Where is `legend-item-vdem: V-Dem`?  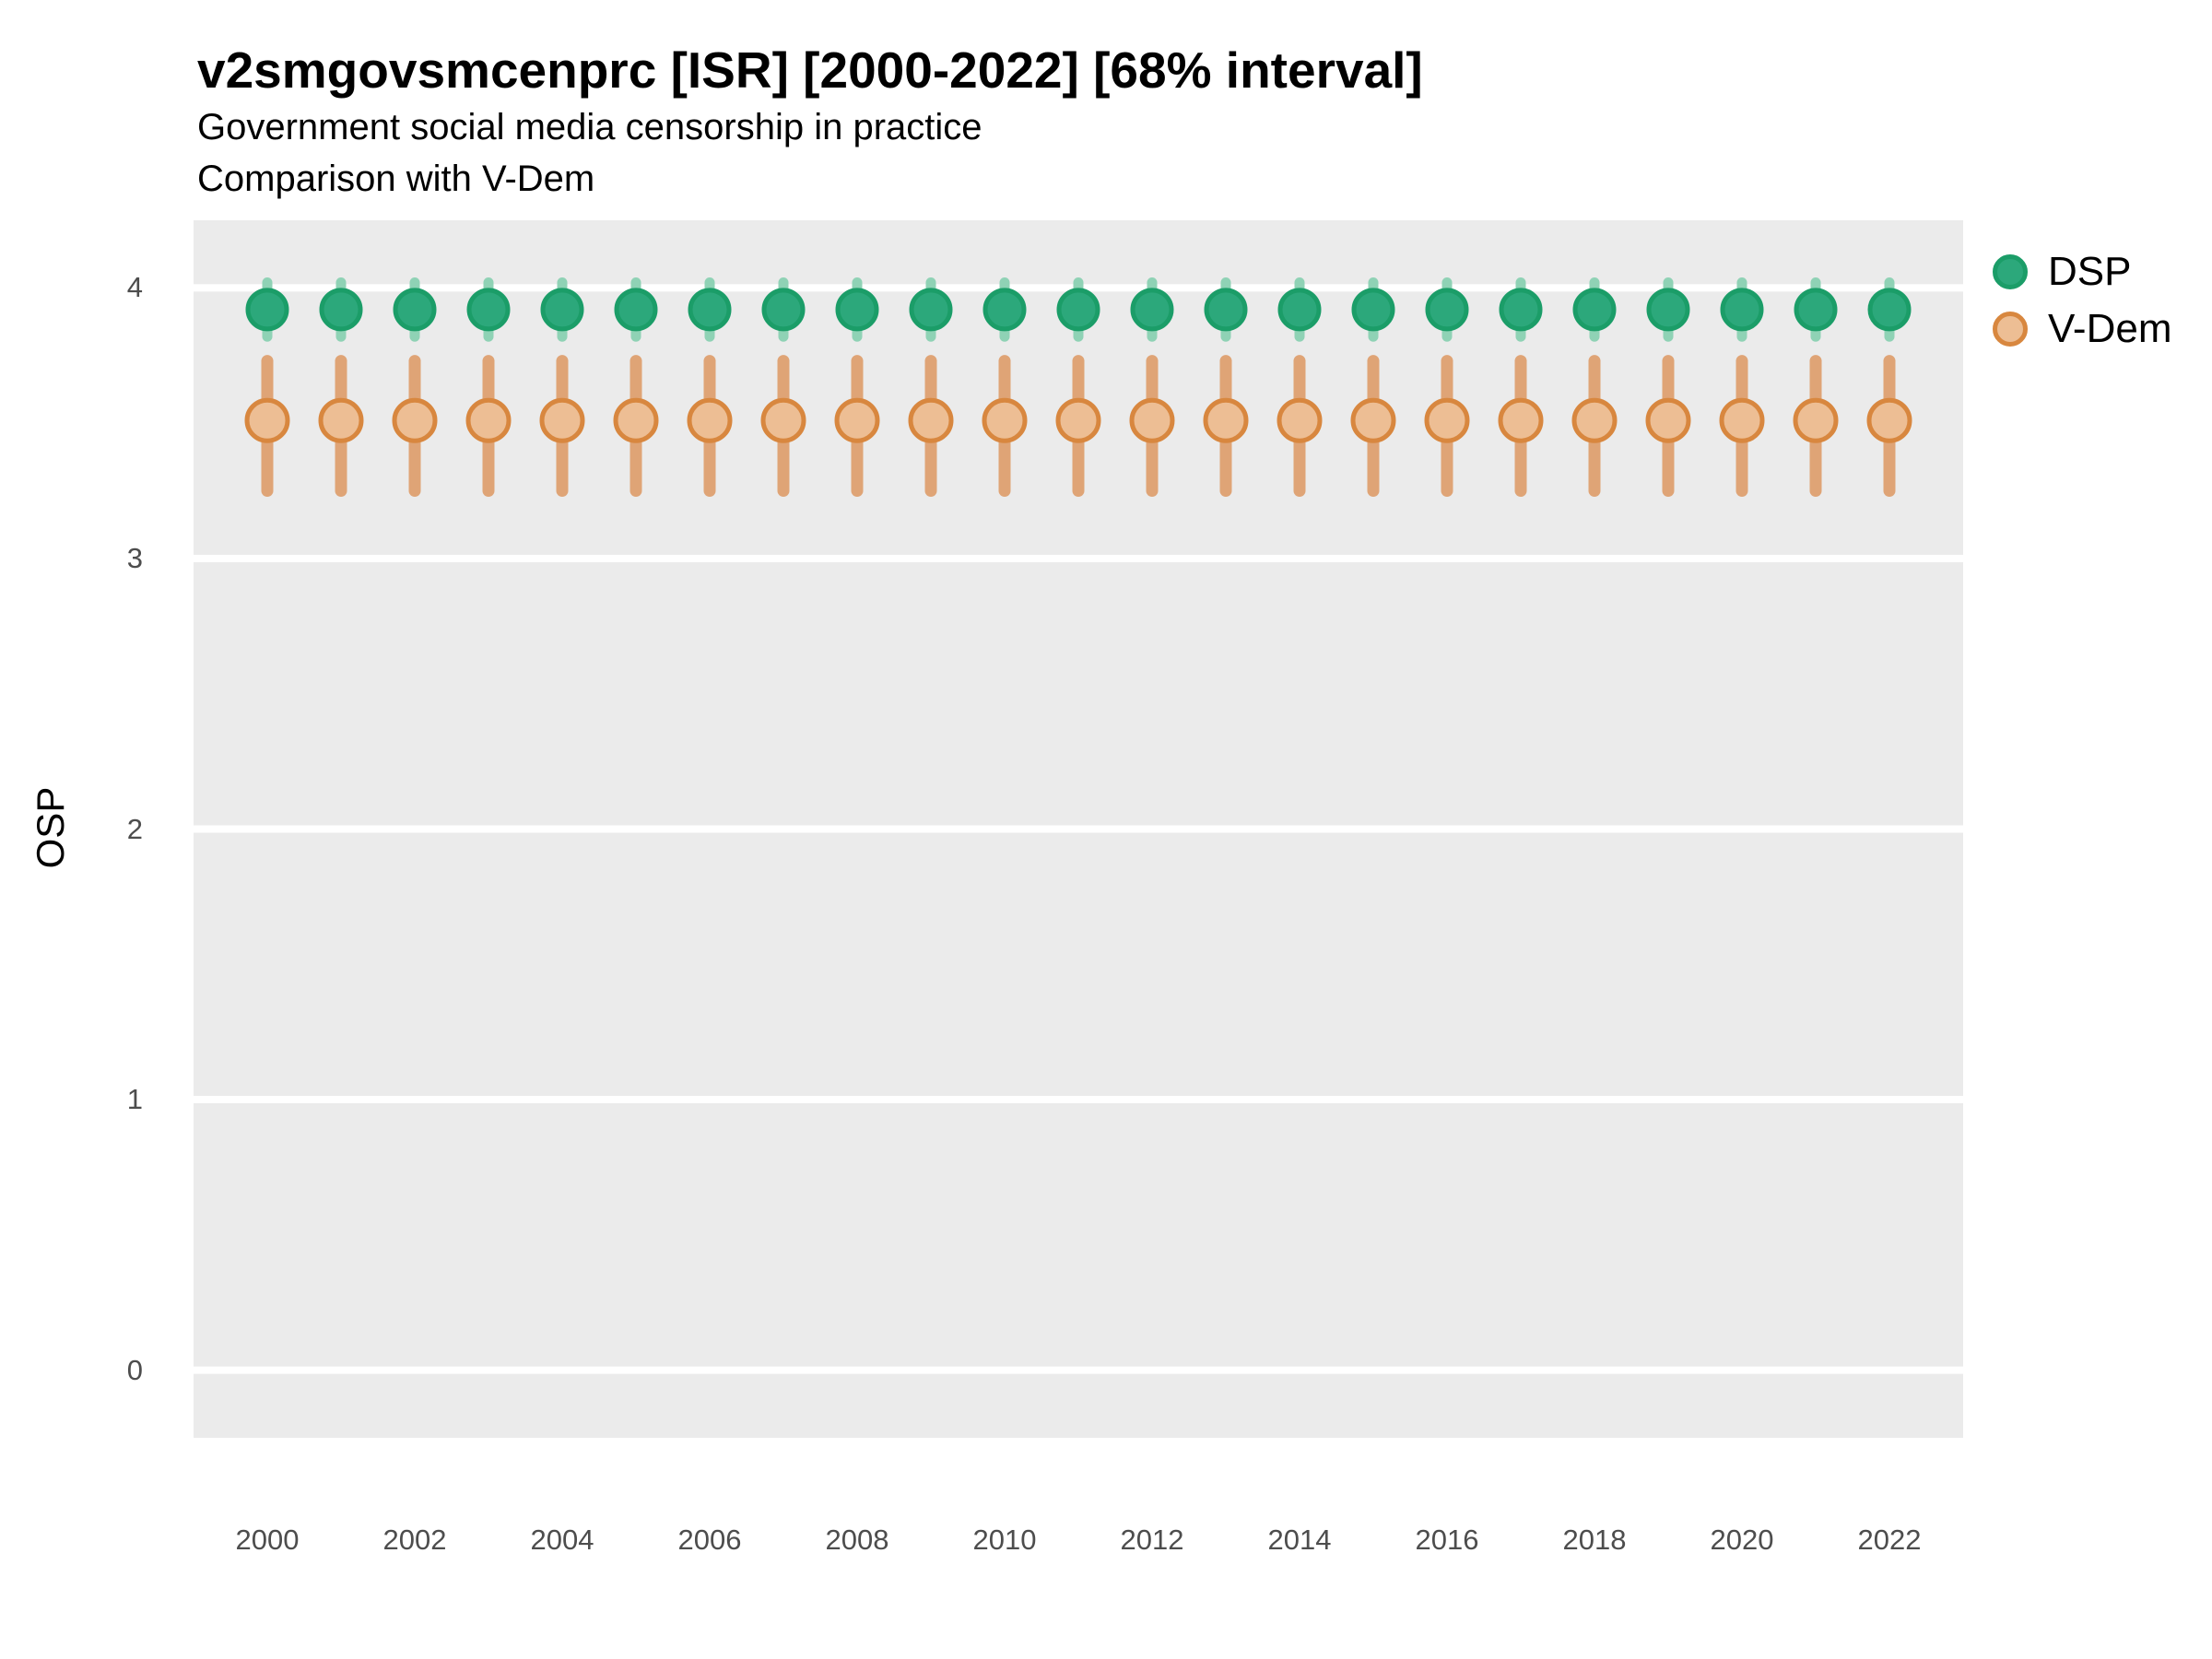
legend-item-vdem: V-Dem is located at coordinates (2082, 329).